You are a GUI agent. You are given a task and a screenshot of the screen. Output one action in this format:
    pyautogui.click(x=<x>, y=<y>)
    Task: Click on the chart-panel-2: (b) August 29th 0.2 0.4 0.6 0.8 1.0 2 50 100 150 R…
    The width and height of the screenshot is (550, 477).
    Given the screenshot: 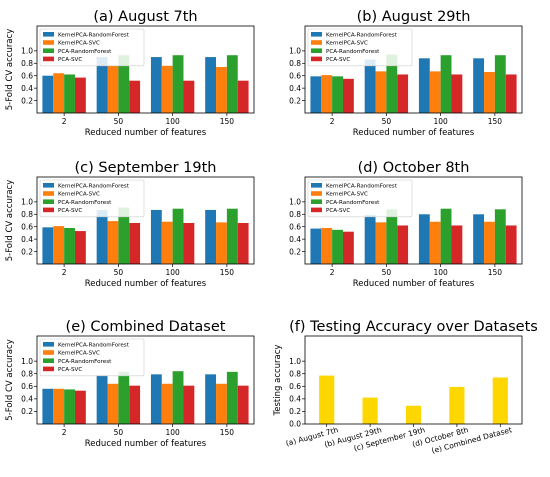 What is the action you would take?
    pyautogui.click(x=406, y=73)
    